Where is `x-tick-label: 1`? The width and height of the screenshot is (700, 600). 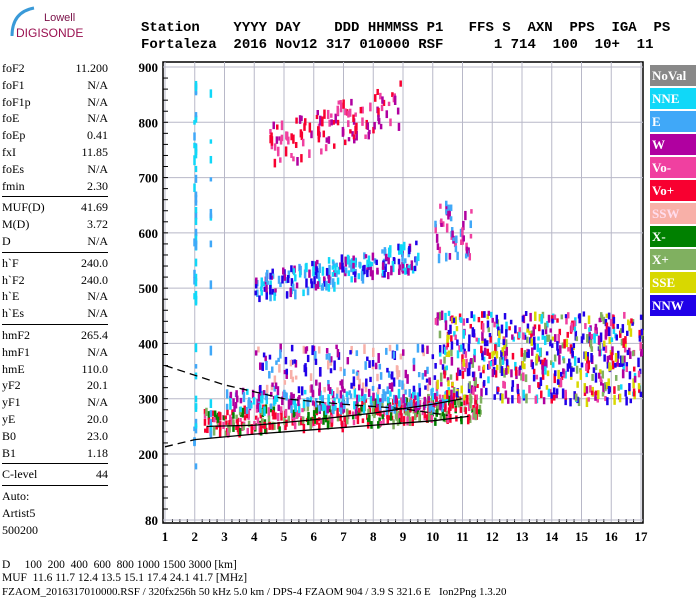 x-tick-label: 1 is located at coordinates (165, 536).